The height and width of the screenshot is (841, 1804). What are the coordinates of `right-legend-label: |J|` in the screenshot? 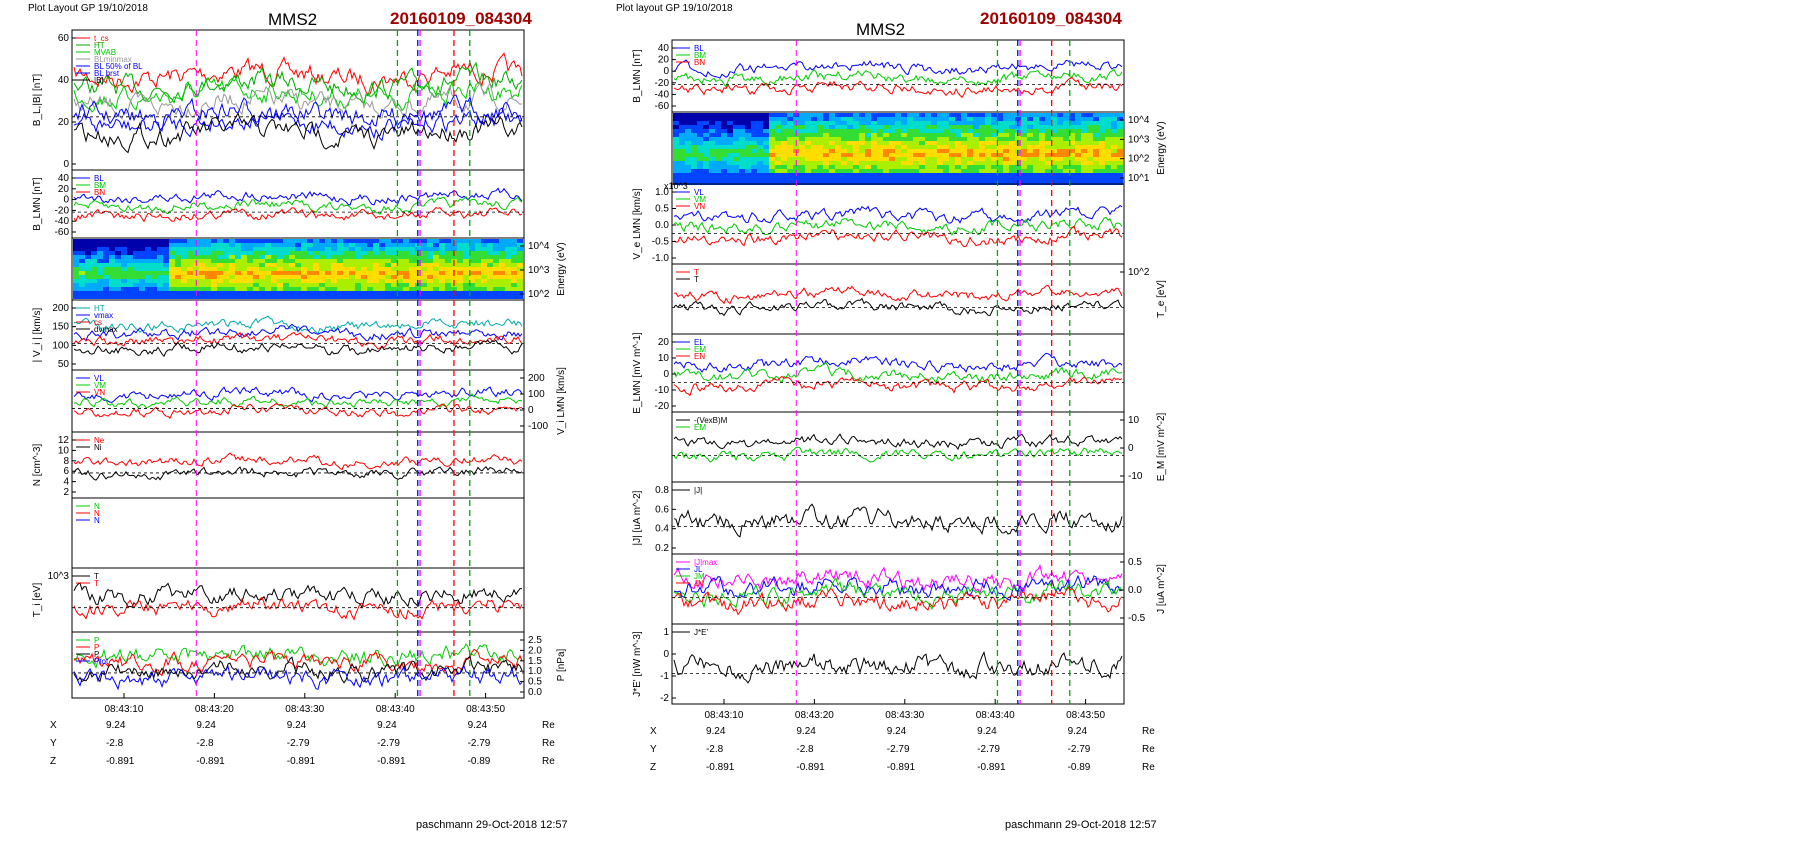 It's located at (698, 490).